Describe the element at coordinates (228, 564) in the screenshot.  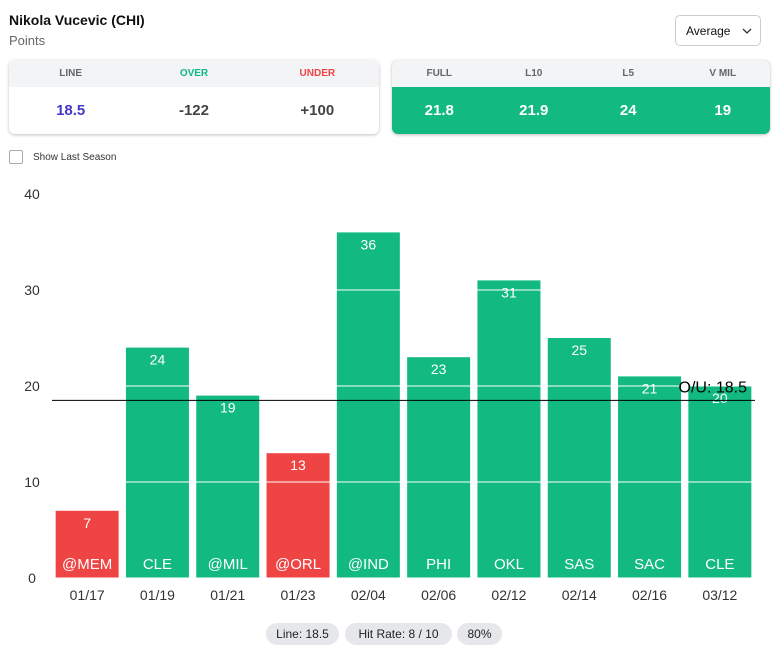
I see `opponent-label: @MIL` at that location.